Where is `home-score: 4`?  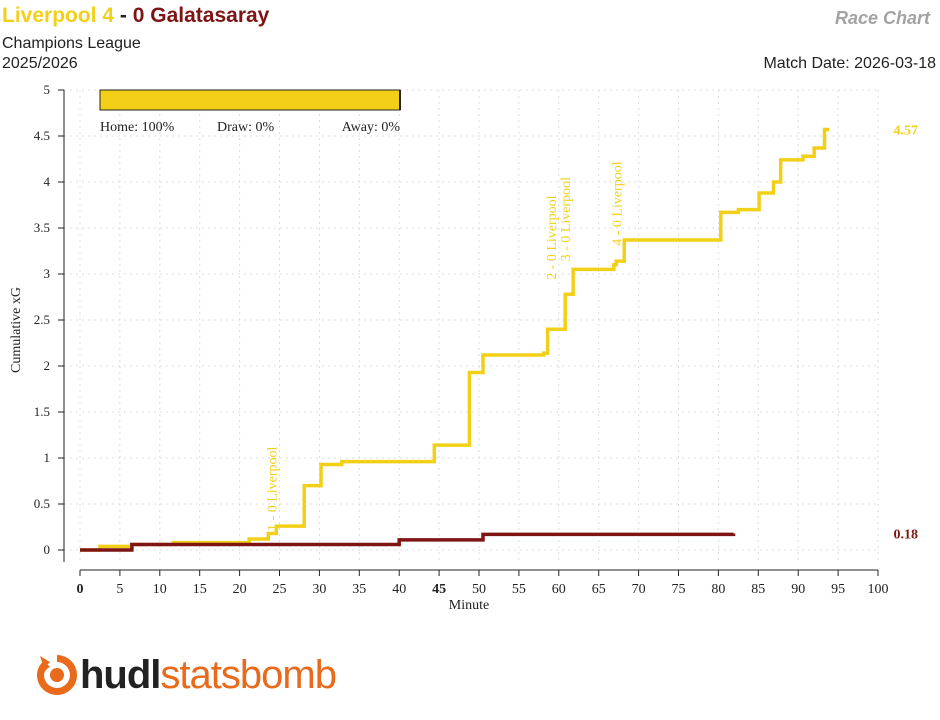
home-score: 4 is located at coordinates (108, 15).